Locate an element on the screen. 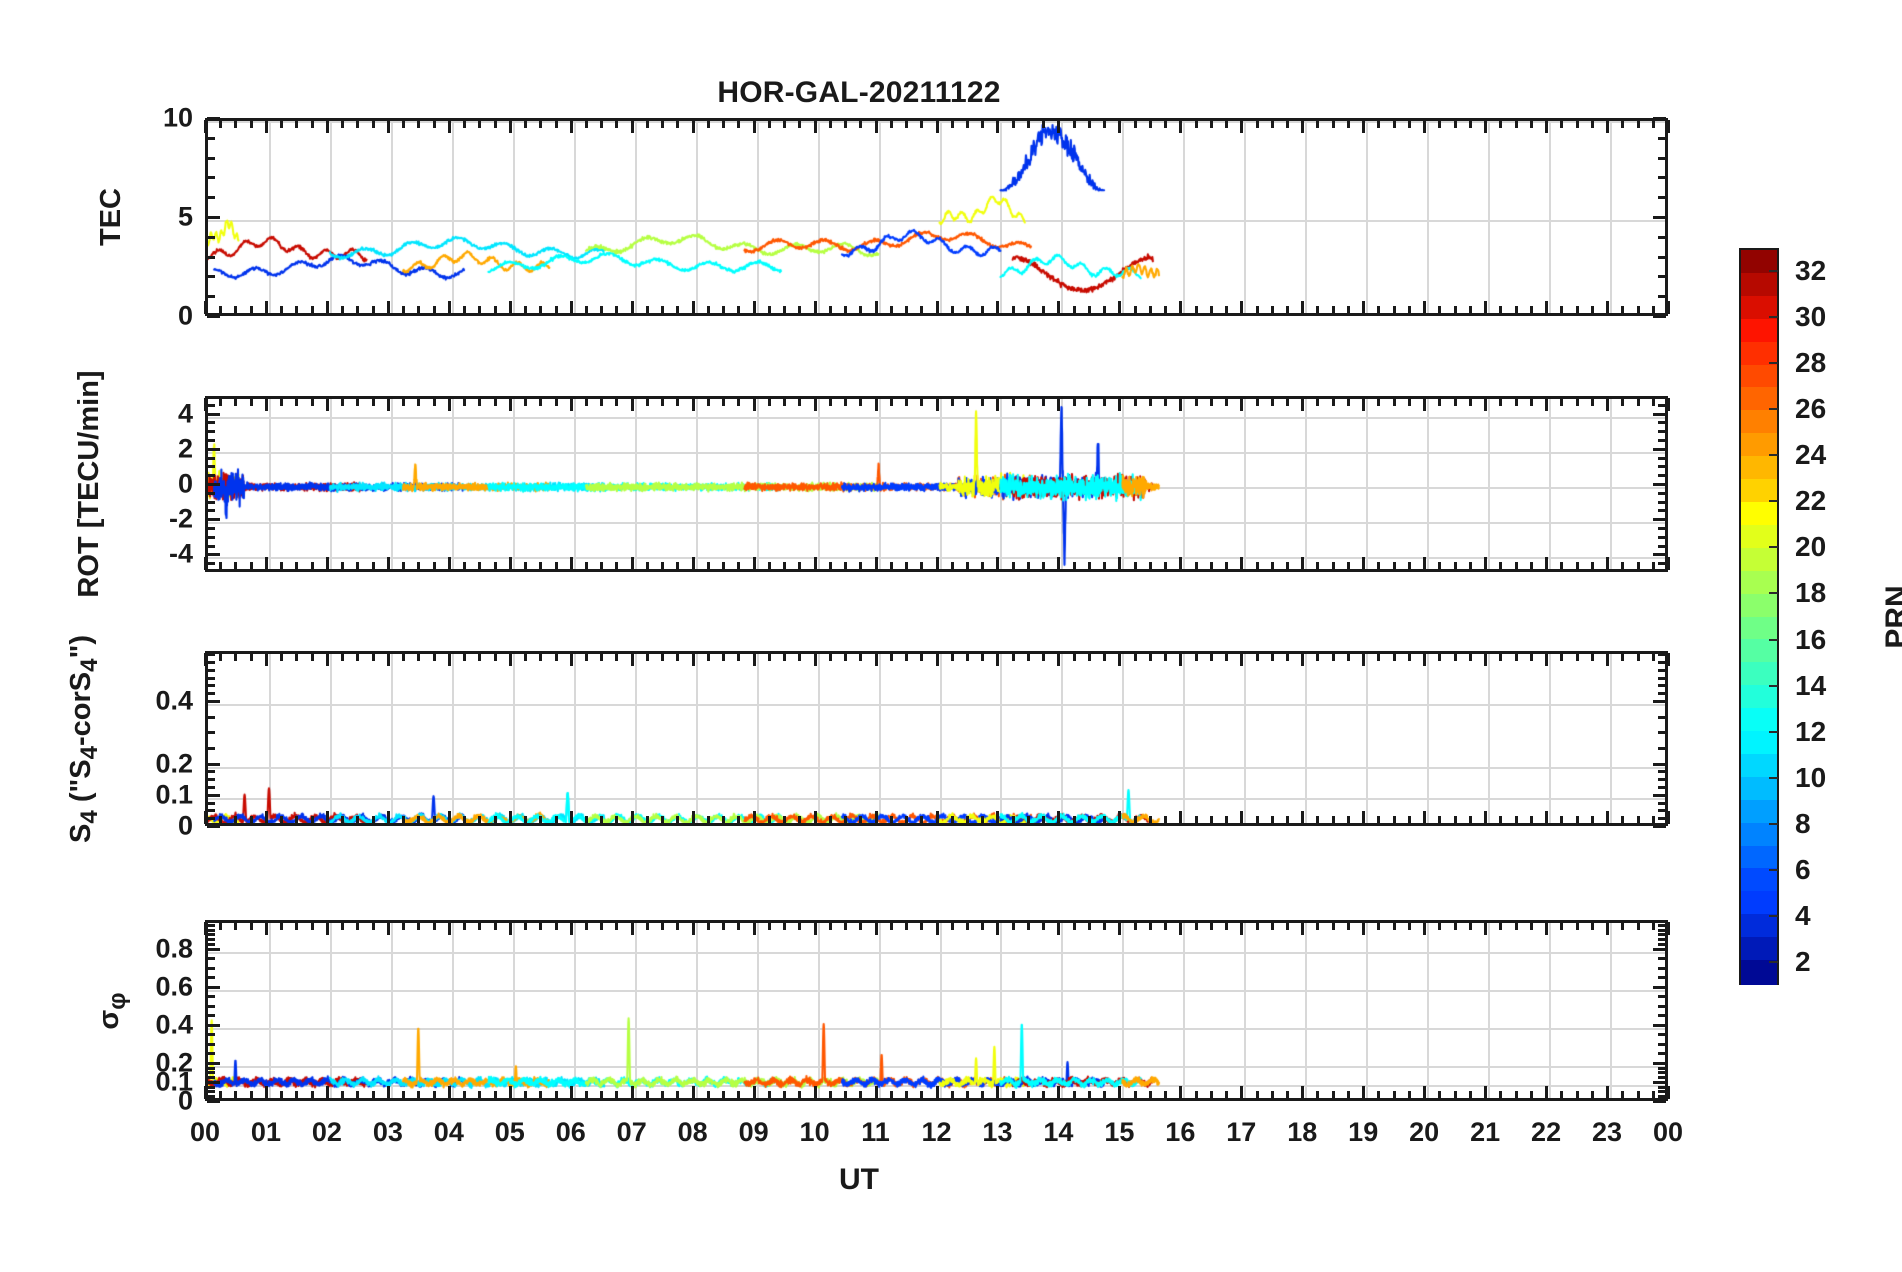 This screenshot has height=1272, width=1902. x-tick-label: 01 is located at coordinates (265, 1132).